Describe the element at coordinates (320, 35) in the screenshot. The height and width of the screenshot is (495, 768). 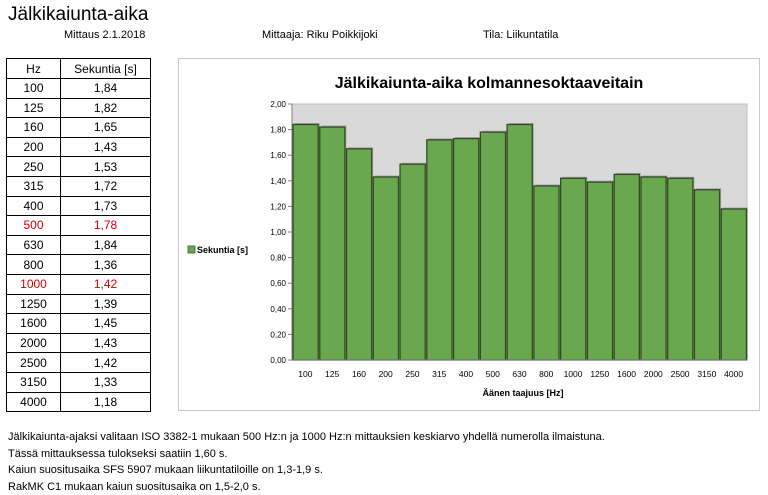
I see `measurer: Mittaaja: Riku Poikkijoki` at that location.